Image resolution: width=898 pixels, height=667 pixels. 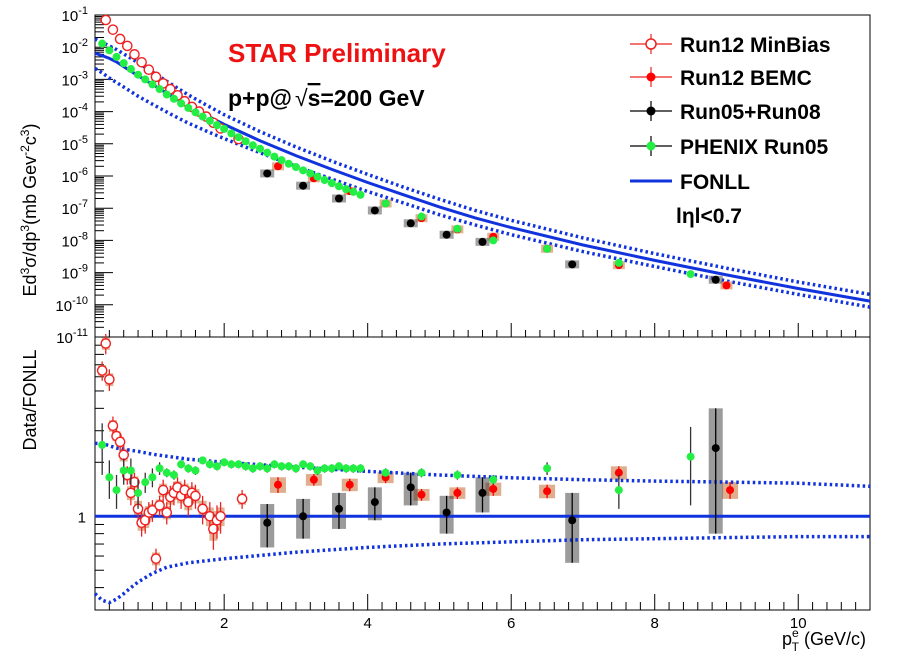 What do you see at coordinates (651, 44) in the screenshot?
I see `legend-marker-open-circle` at bounding box center [651, 44].